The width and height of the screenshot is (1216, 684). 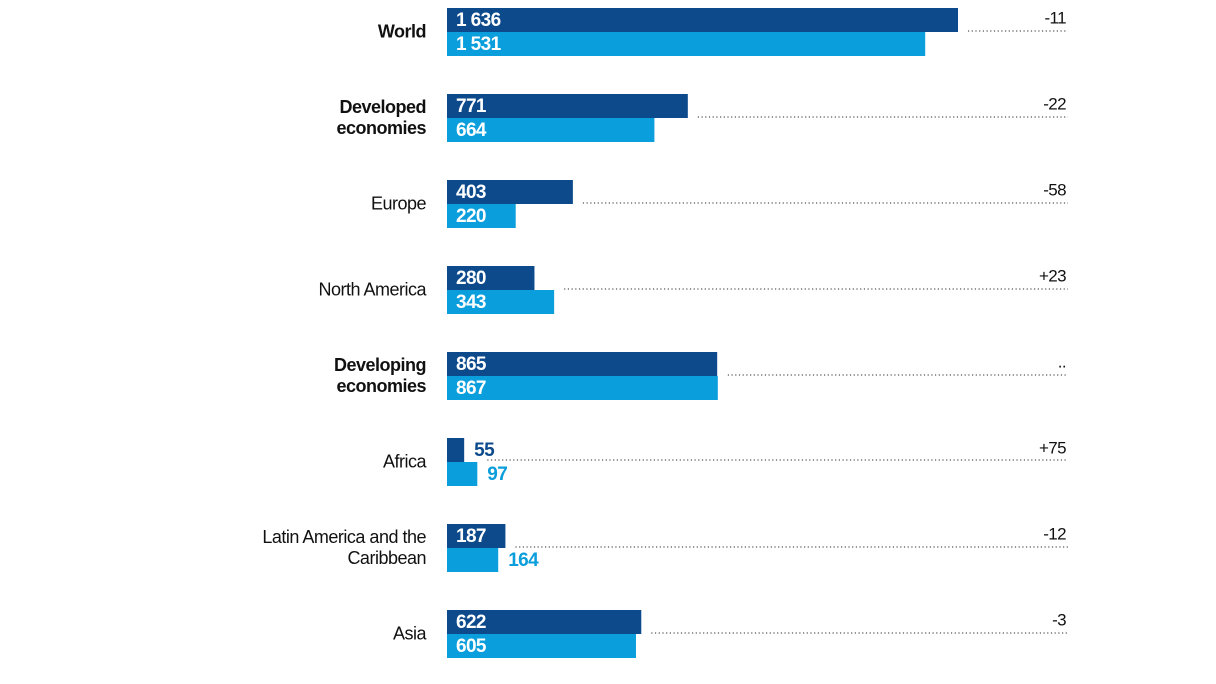 What do you see at coordinates (471, 278) in the screenshot?
I see `value-label: 280` at bounding box center [471, 278].